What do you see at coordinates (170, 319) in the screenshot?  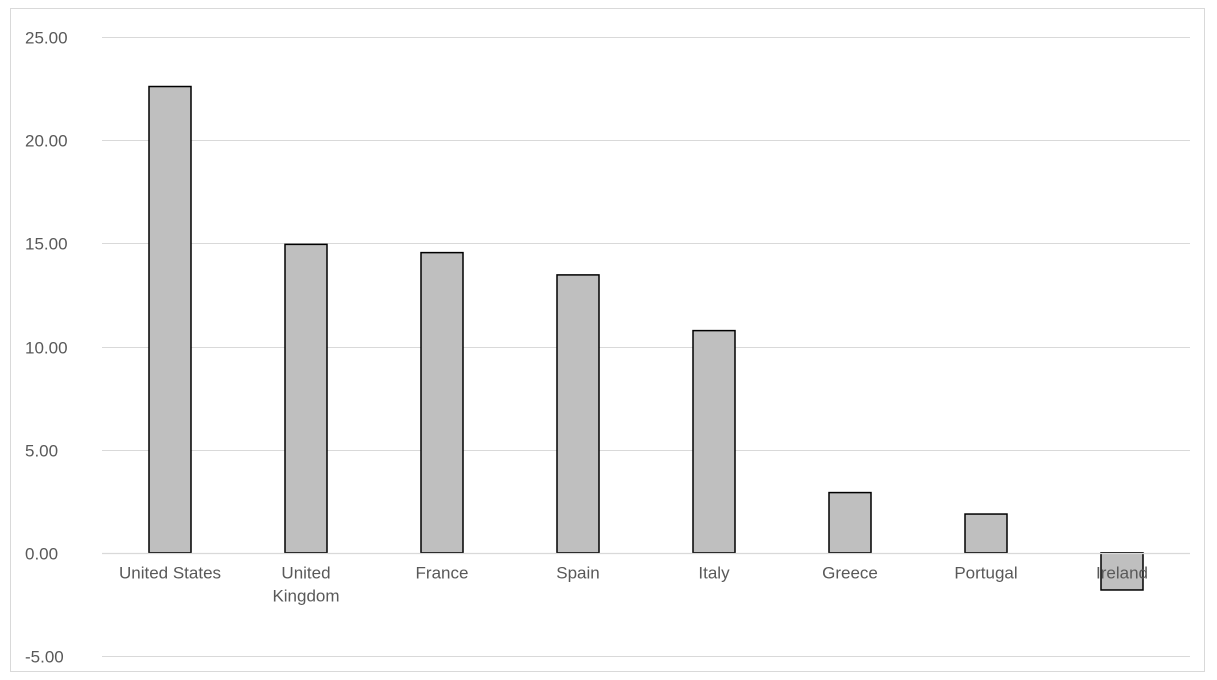 I see `bar-united-states` at bounding box center [170, 319].